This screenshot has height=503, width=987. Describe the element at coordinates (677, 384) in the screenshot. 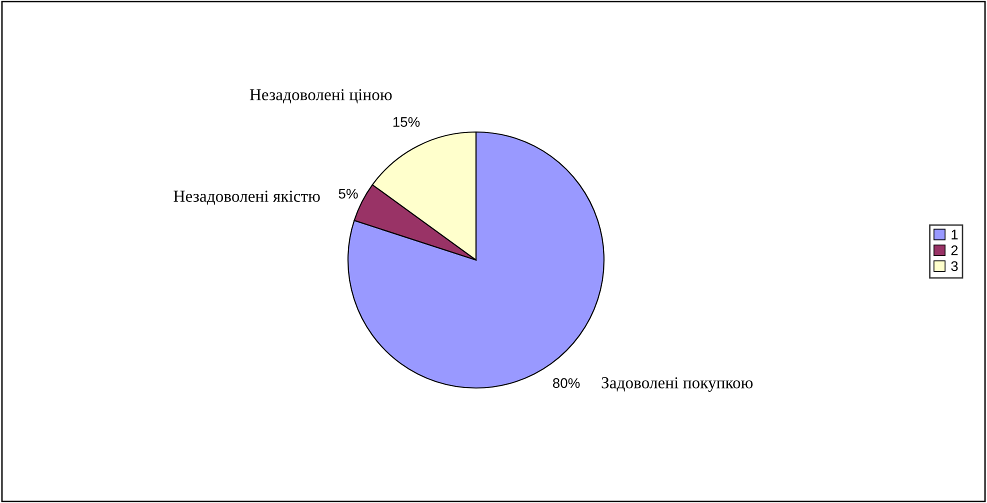

I see `text: Задоволені покупкою` at that location.